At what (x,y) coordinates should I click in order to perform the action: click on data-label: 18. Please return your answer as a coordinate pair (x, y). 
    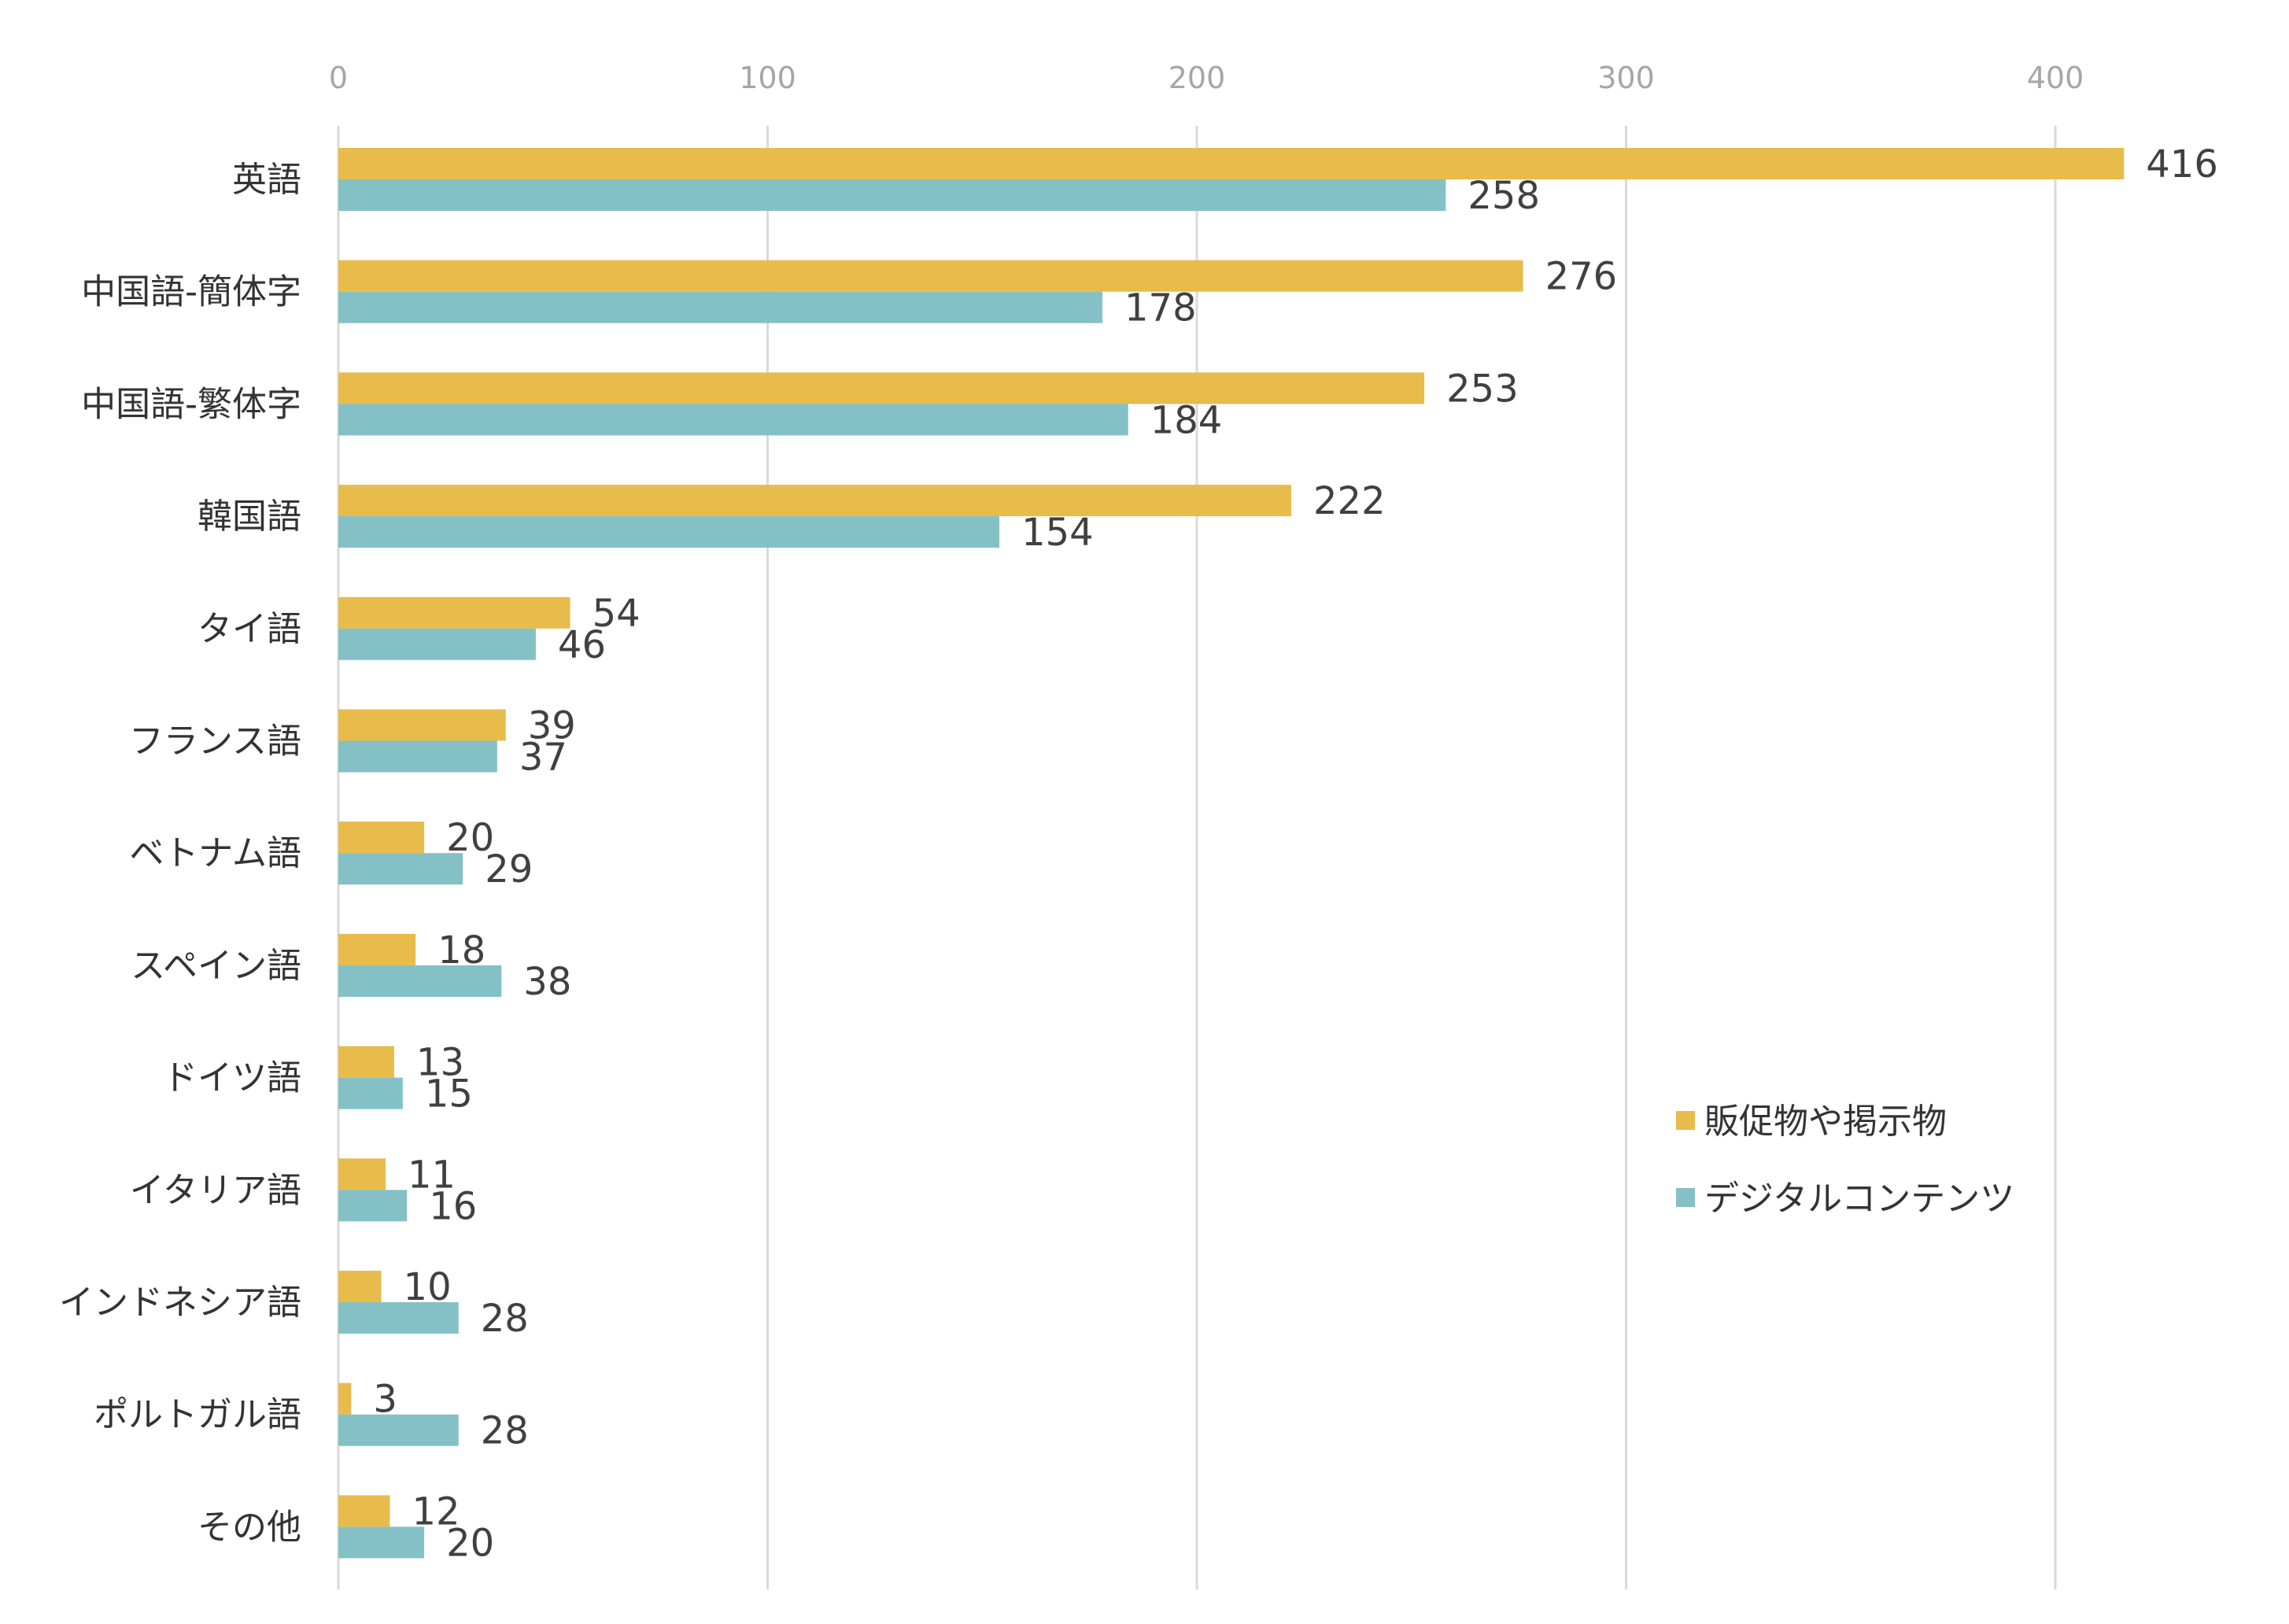
    Looking at the image, I should click on (461, 950).